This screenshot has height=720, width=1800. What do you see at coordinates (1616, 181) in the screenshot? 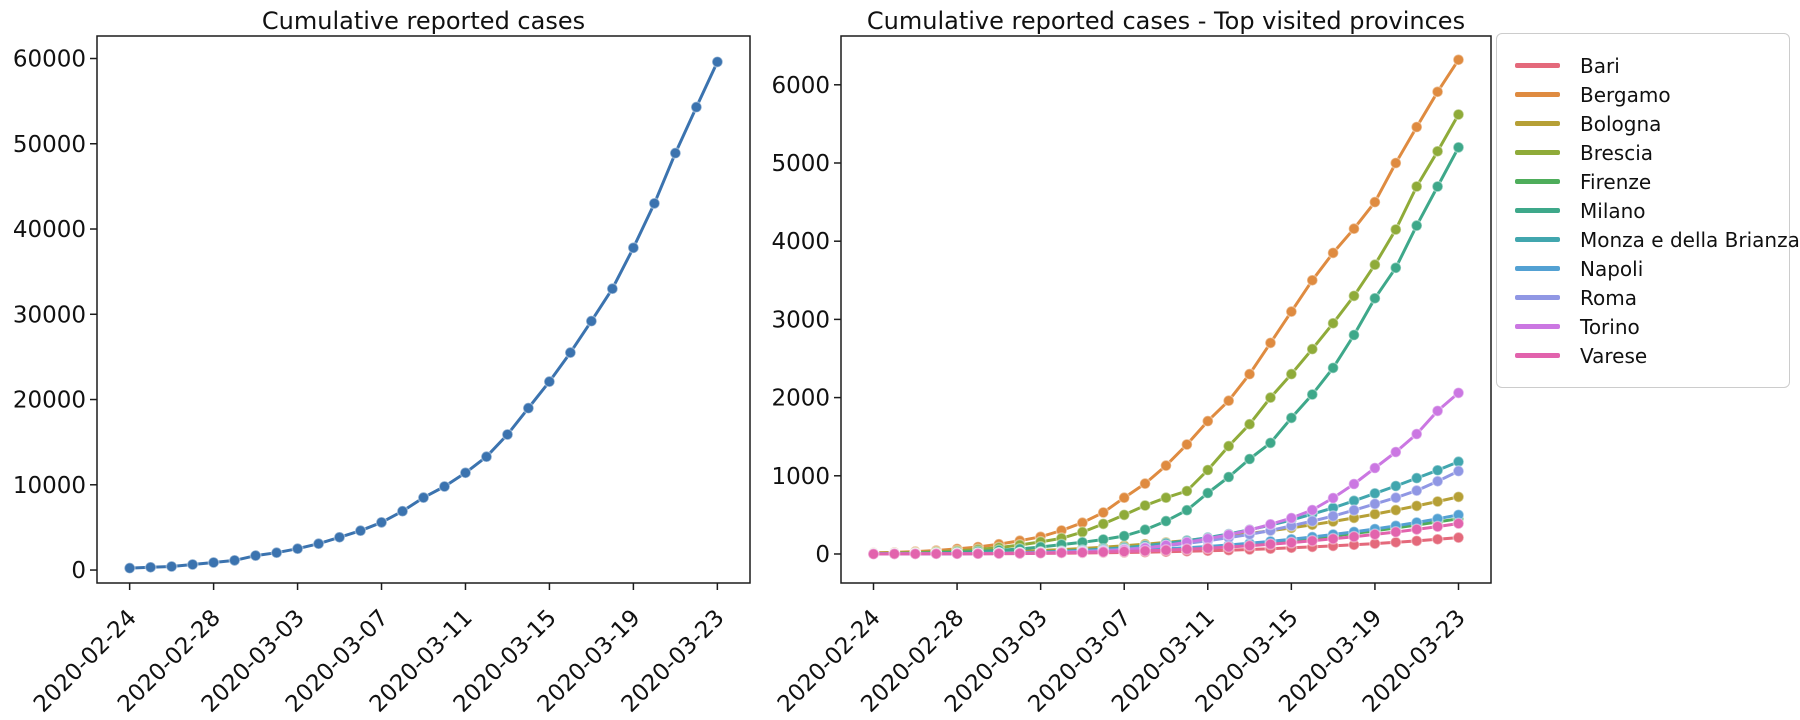
I see `legend-label: Firenze` at bounding box center [1616, 181].